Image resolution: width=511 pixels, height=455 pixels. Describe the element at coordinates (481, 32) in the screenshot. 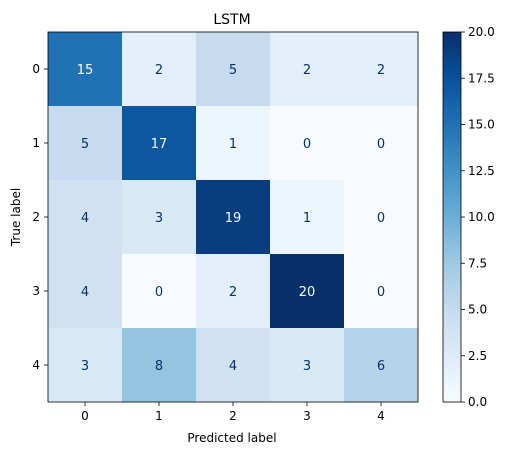

I see `colorbar-tick-label: 20.0` at that location.